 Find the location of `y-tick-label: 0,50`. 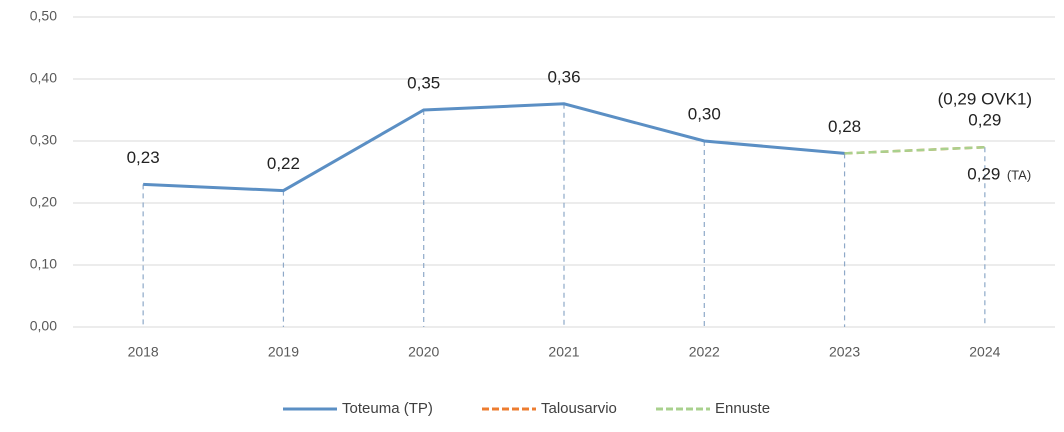

y-tick-label: 0,50 is located at coordinates (43, 16).